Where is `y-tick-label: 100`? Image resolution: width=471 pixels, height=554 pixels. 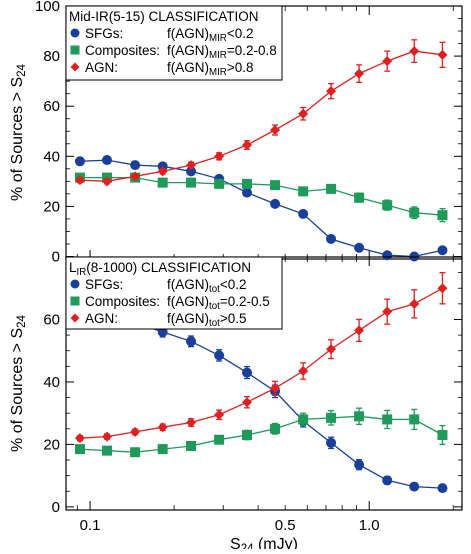
y-tick-label: 100 is located at coordinates (47, 7).